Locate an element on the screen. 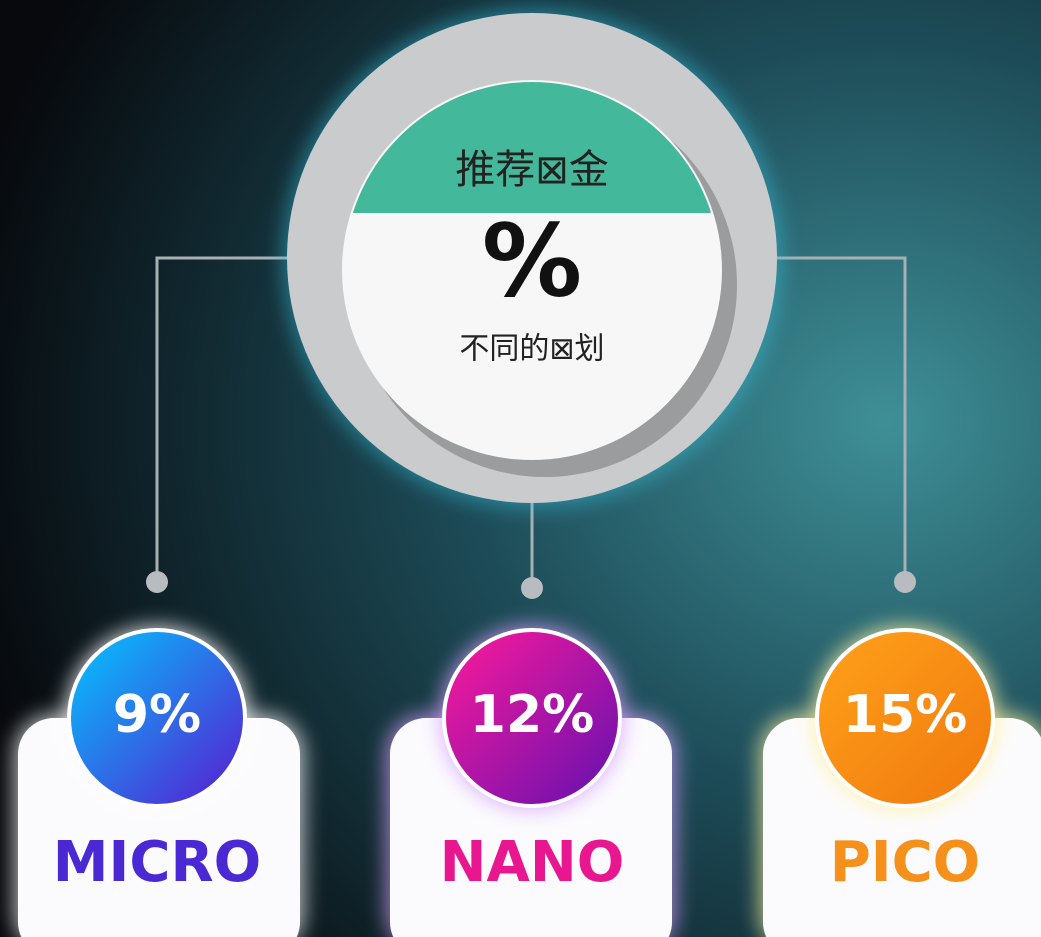 Image resolution: width=1041 pixels, height=937 pixels. hub-symbol: % is located at coordinates (532, 260).